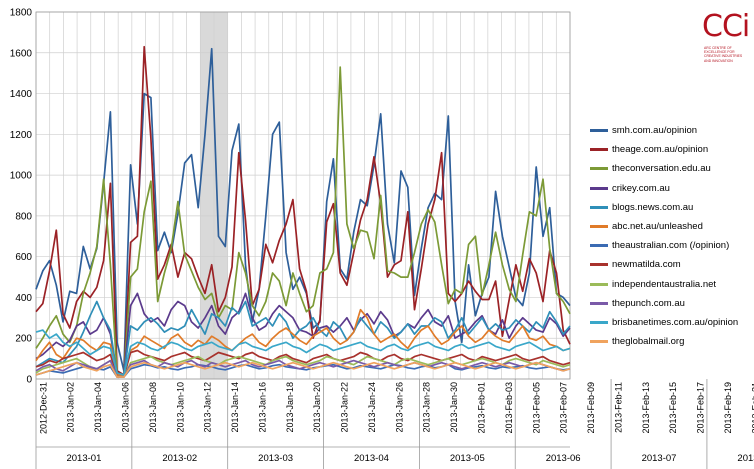  I want to click on x-tick-label: 2013-Jan-04, so click(98, 407).